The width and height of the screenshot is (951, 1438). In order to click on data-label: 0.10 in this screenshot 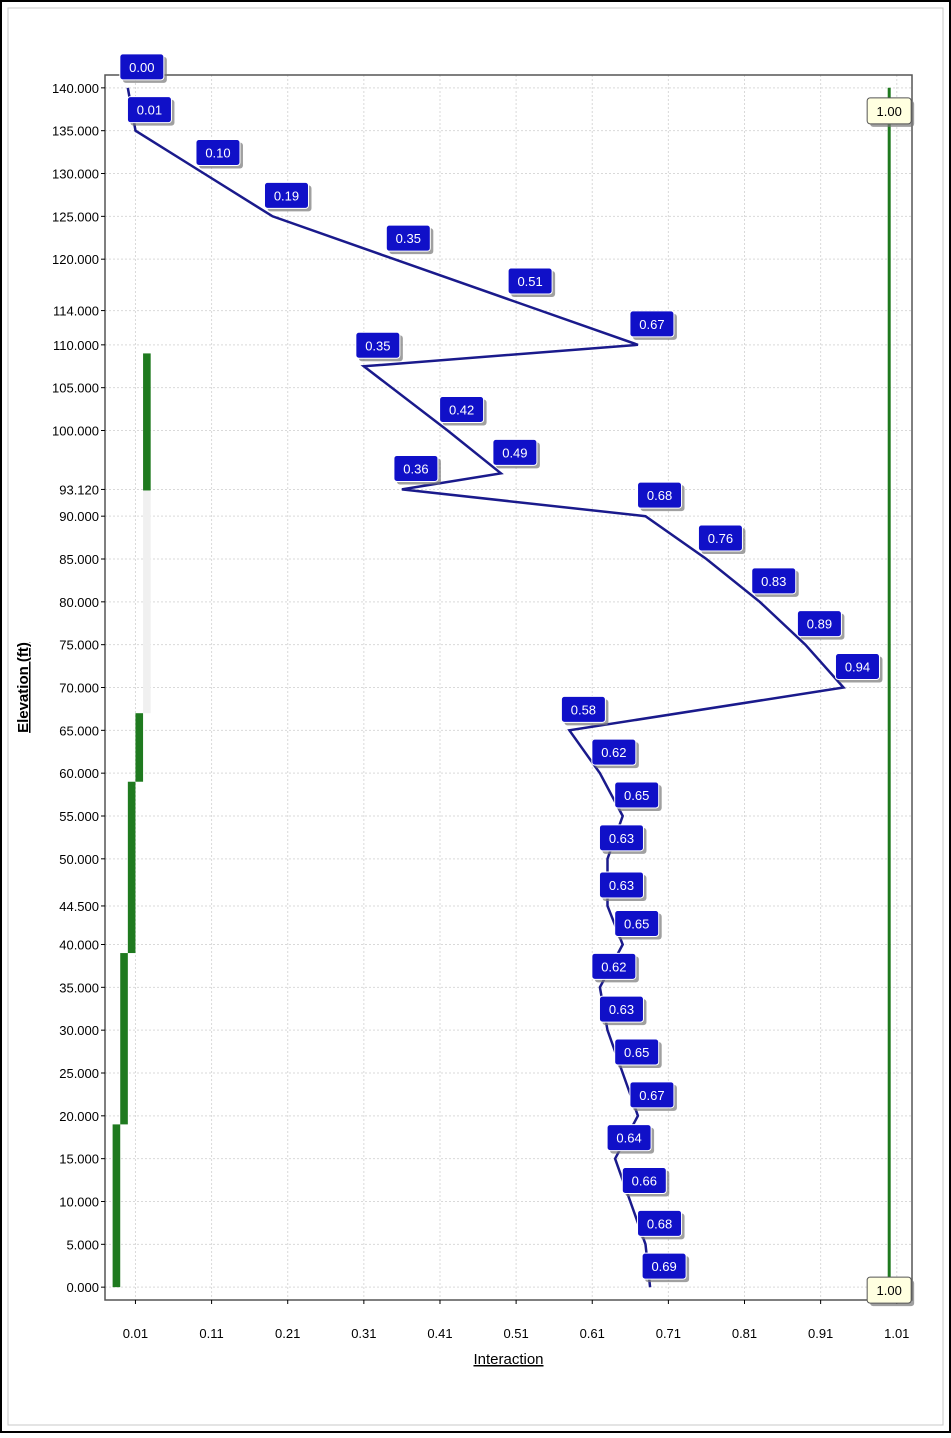, I will do `click(217, 153)`.